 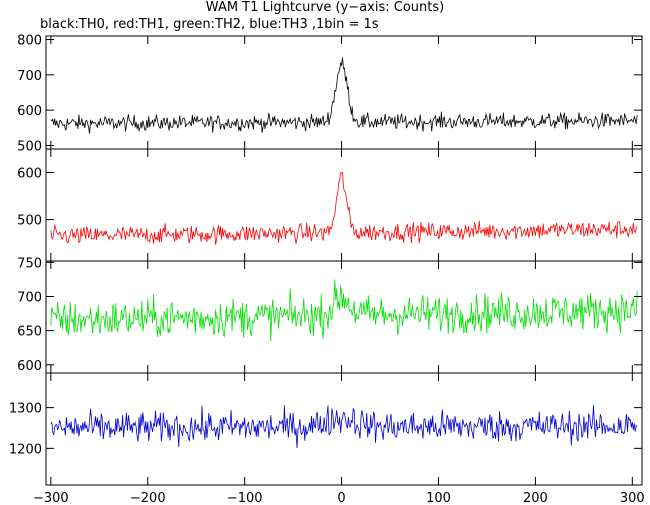 What do you see at coordinates (29, 332) in the screenshot?
I see `y-tick-label: 650` at bounding box center [29, 332].